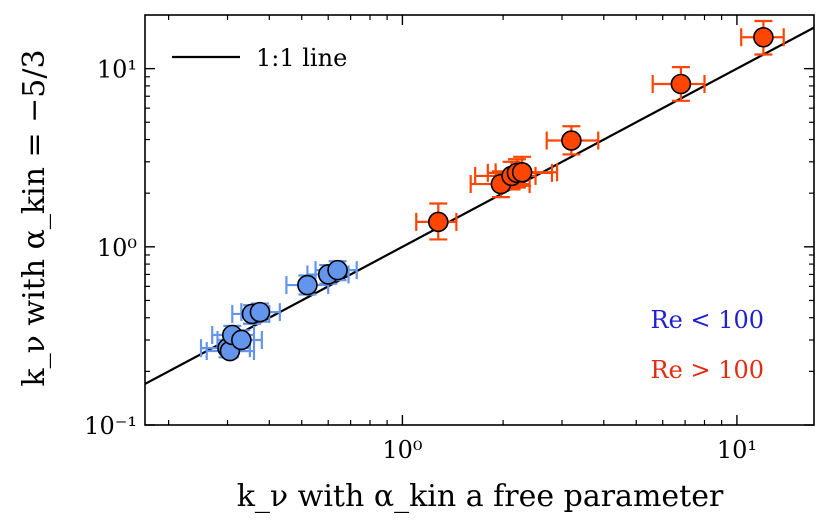 The image size is (831, 529). I want to click on legend: 1:1 line, so click(259, 58).